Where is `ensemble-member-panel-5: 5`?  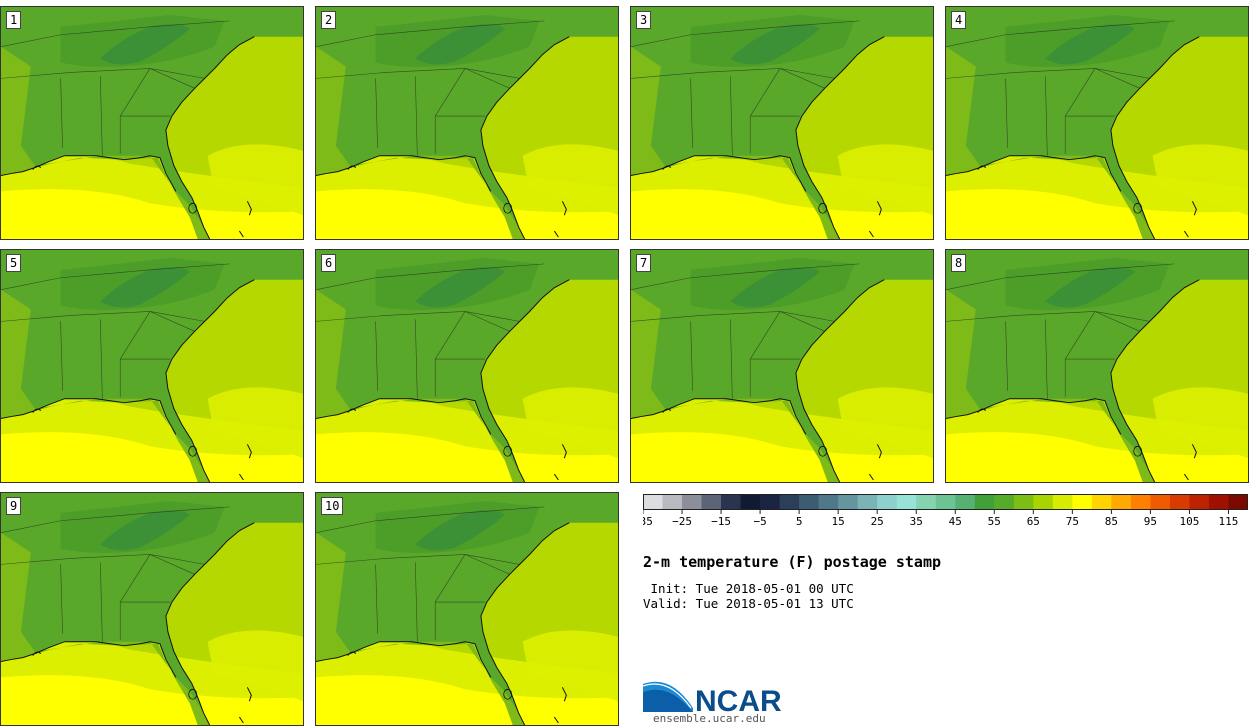
ensemble-member-panel-5: 5 is located at coordinates (152, 366).